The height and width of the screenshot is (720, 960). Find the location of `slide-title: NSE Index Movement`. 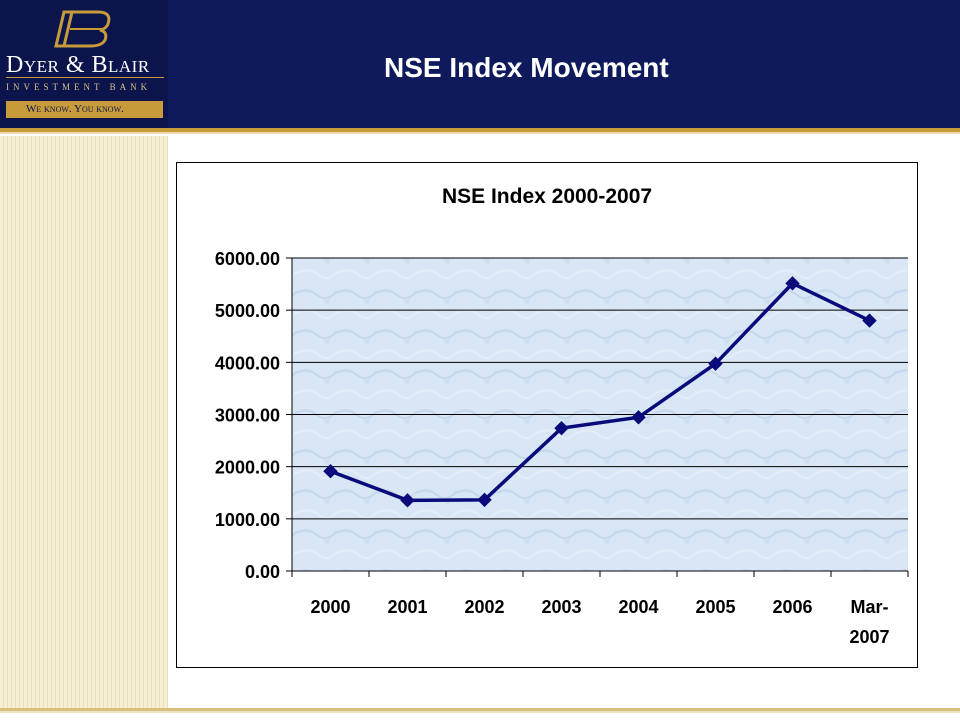

slide-title: NSE Index Movement is located at coordinates (526, 67).